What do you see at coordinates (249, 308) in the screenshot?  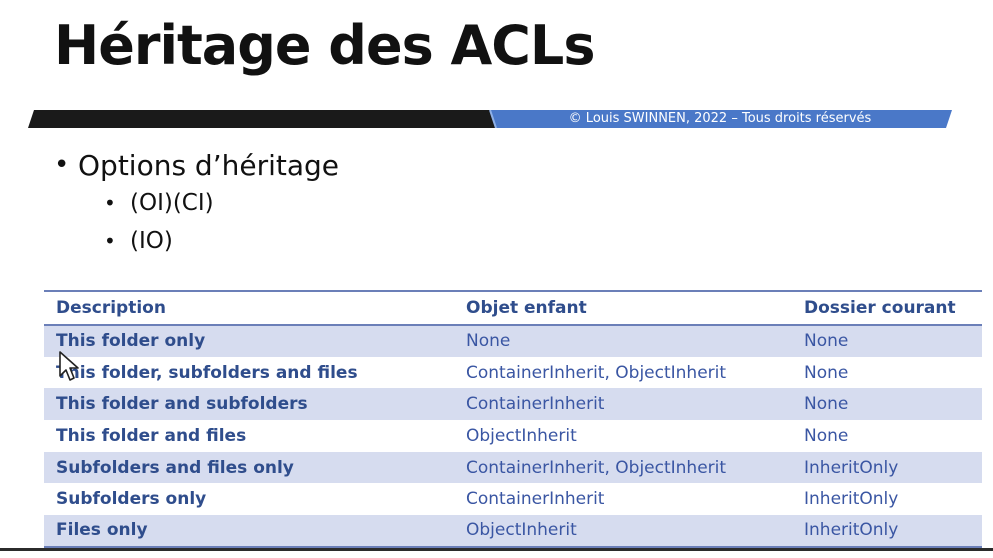 I see `header-description: Description` at bounding box center [249, 308].